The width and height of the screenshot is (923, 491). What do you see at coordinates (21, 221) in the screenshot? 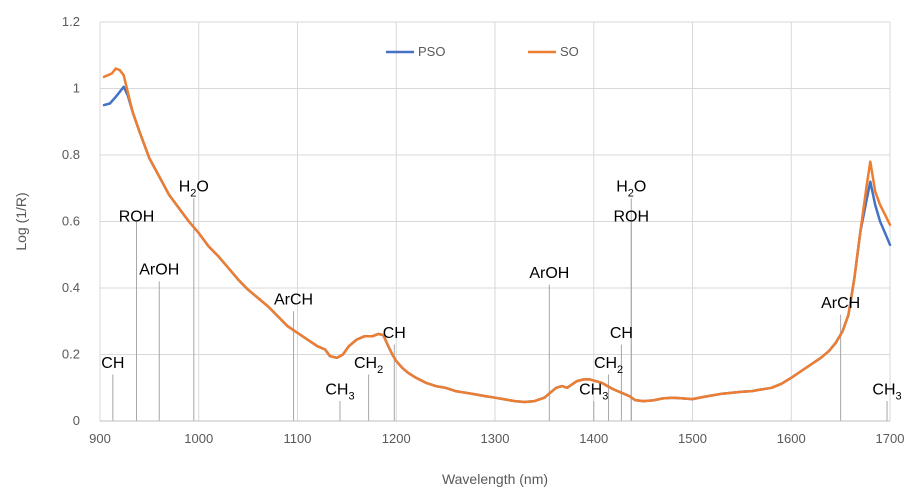
I see `y-axis-title: Log (1/R)` at bounding box center [21, 221].